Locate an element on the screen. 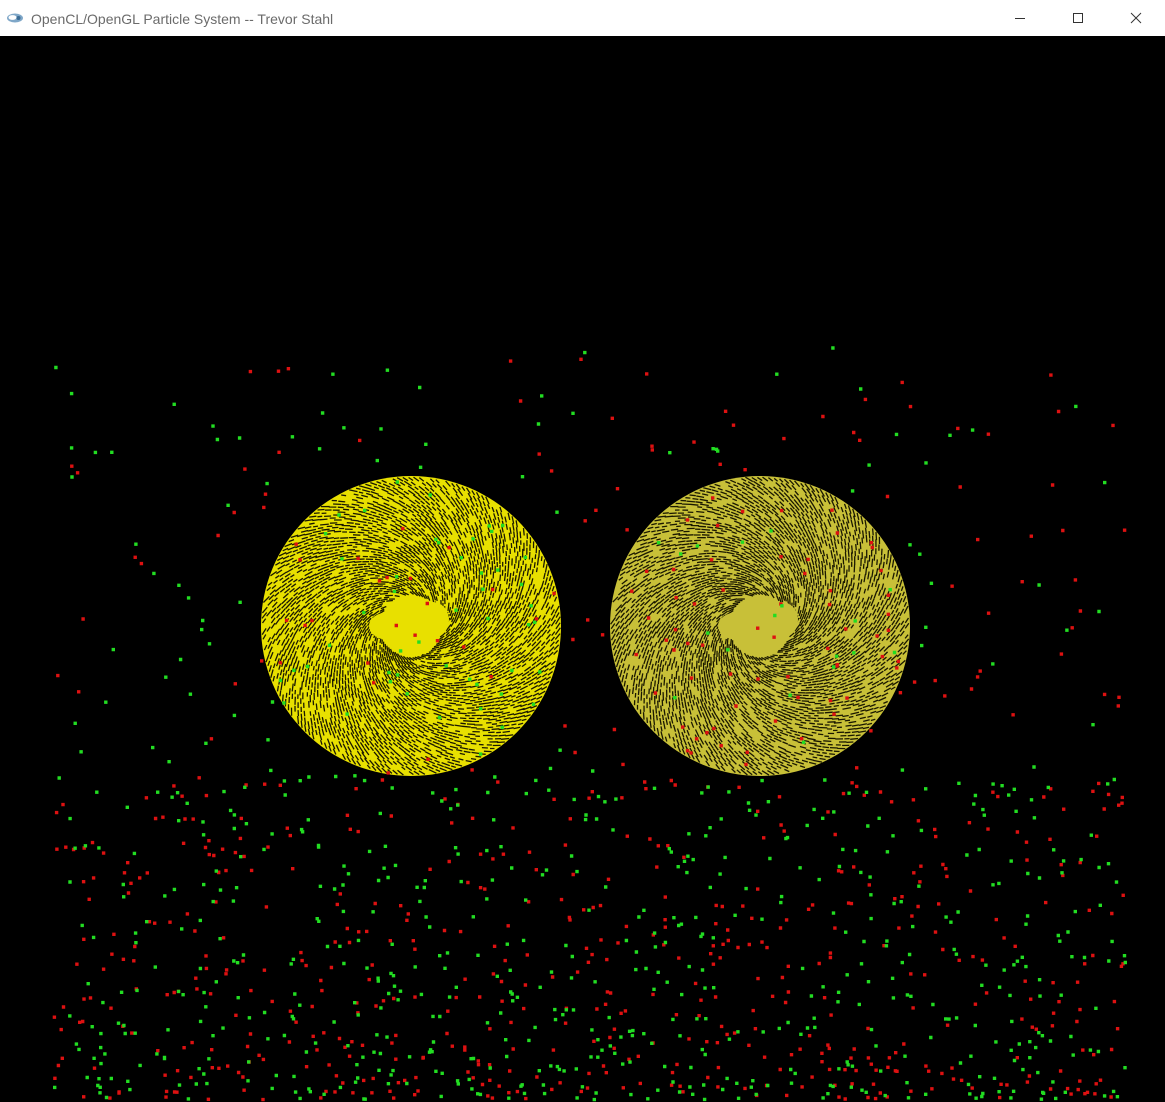  close-icon is located at coordinates (1136, 18).